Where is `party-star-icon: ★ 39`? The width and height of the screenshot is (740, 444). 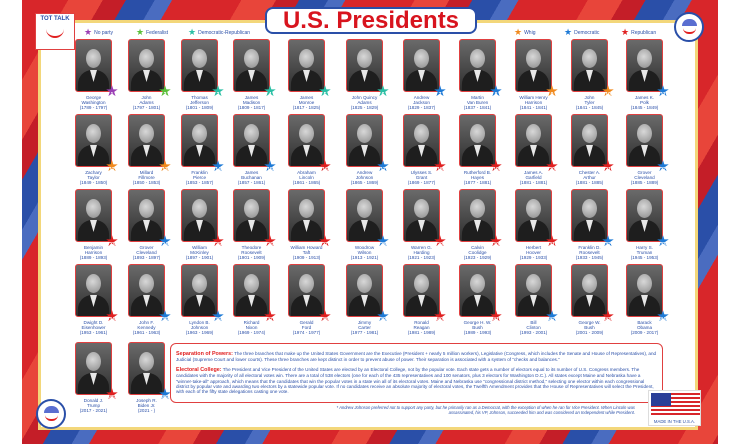 party-star-icon: ★ 39 is located at coordinates (383, 316).